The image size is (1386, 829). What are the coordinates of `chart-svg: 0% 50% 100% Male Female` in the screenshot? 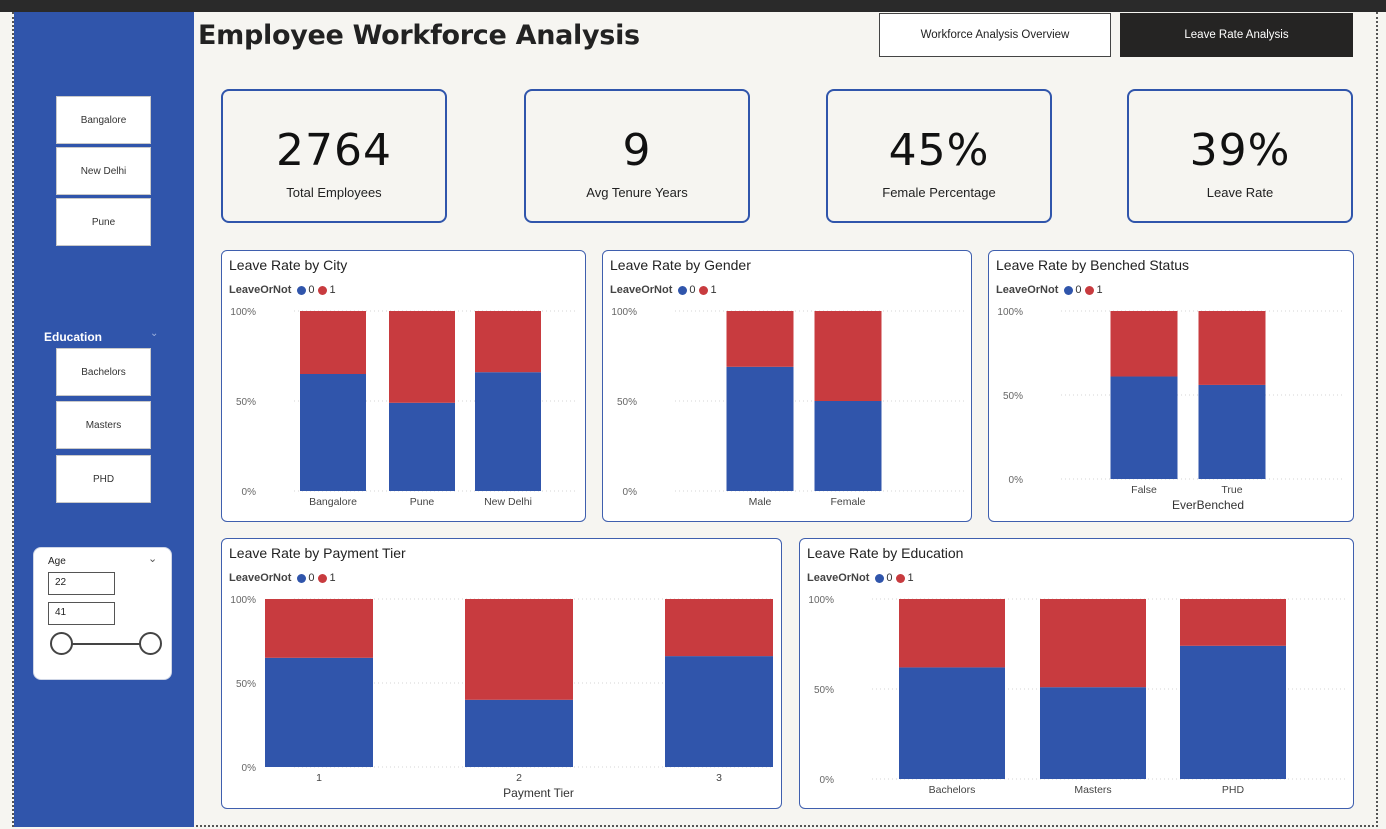 It's located at (788, 407).